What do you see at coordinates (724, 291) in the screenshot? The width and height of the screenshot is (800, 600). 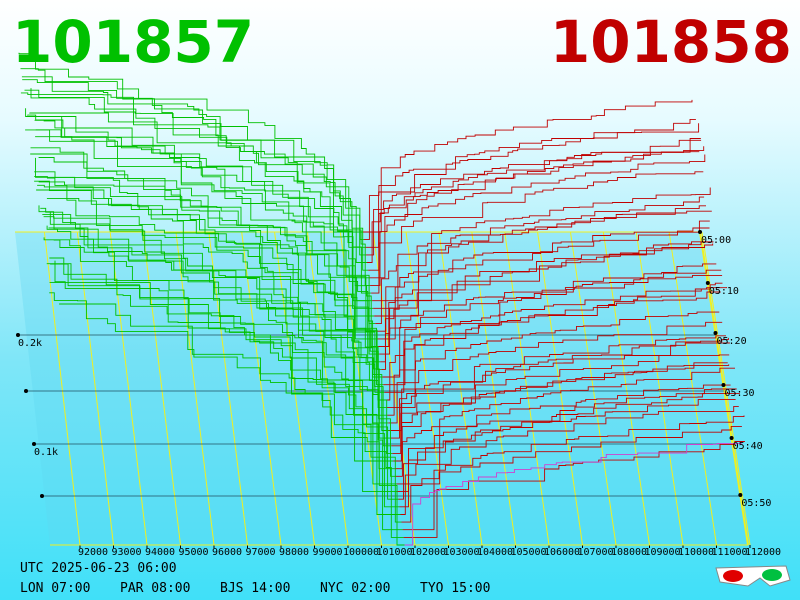 I see `time-label: 05:10` at bounding box center [724, 291].